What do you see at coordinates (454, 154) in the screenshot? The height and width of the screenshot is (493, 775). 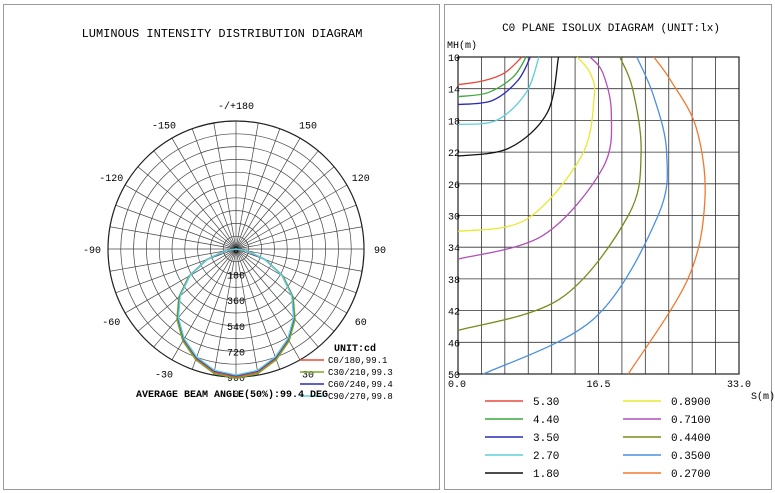 I see `isolux-y-tick: 22` at bounding box center [454, 154].